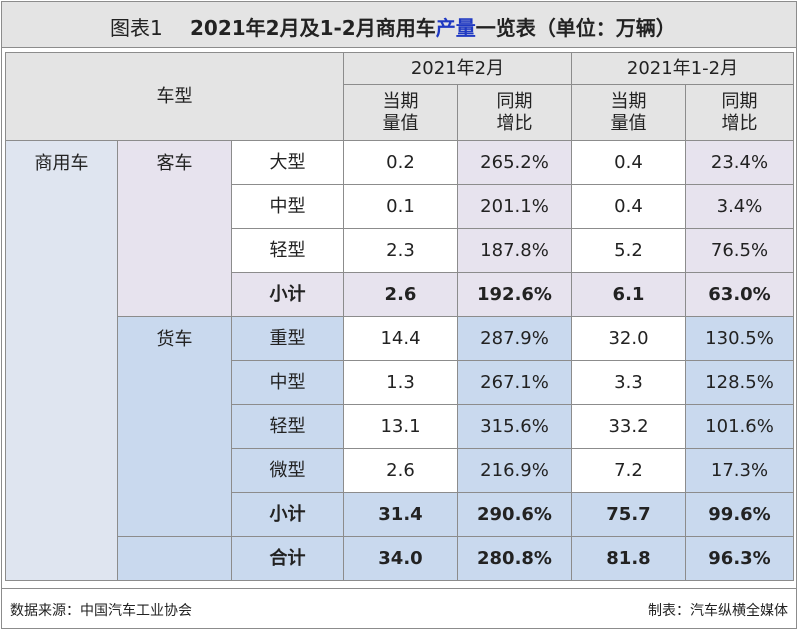  What do you see at coordinates (739, 338) in the screenshot?
I see `cell-yoy: 130.5%` at bounding box center [739, 338].